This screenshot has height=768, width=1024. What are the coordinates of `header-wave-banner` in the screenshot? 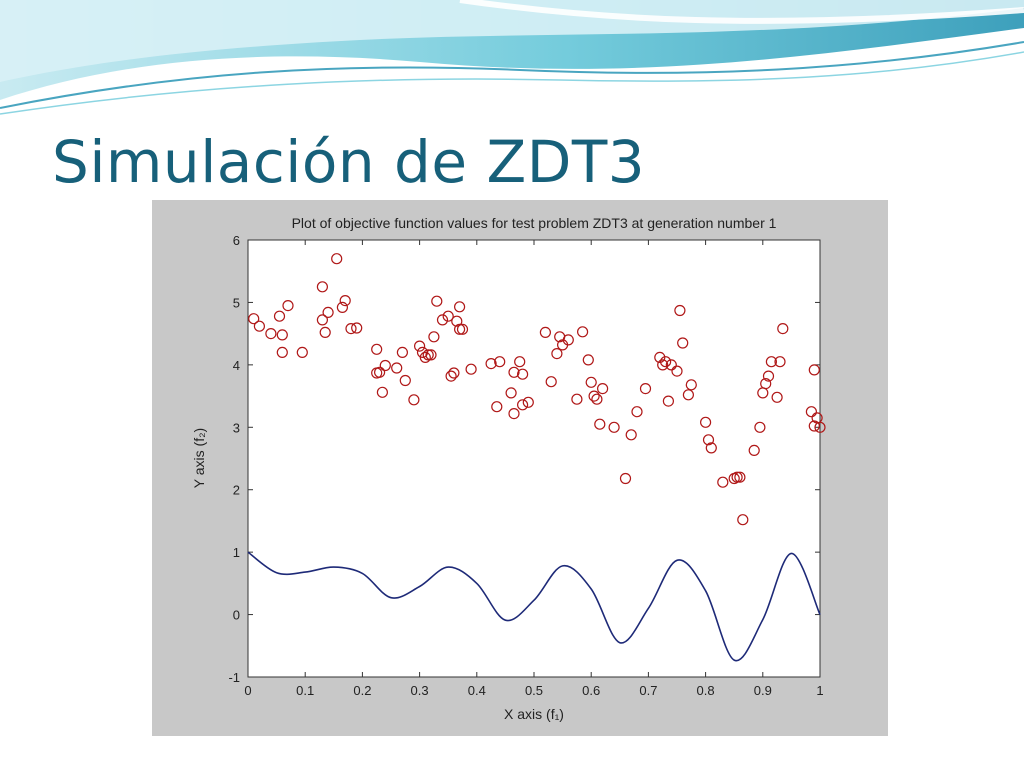 It's located at (512, 57).